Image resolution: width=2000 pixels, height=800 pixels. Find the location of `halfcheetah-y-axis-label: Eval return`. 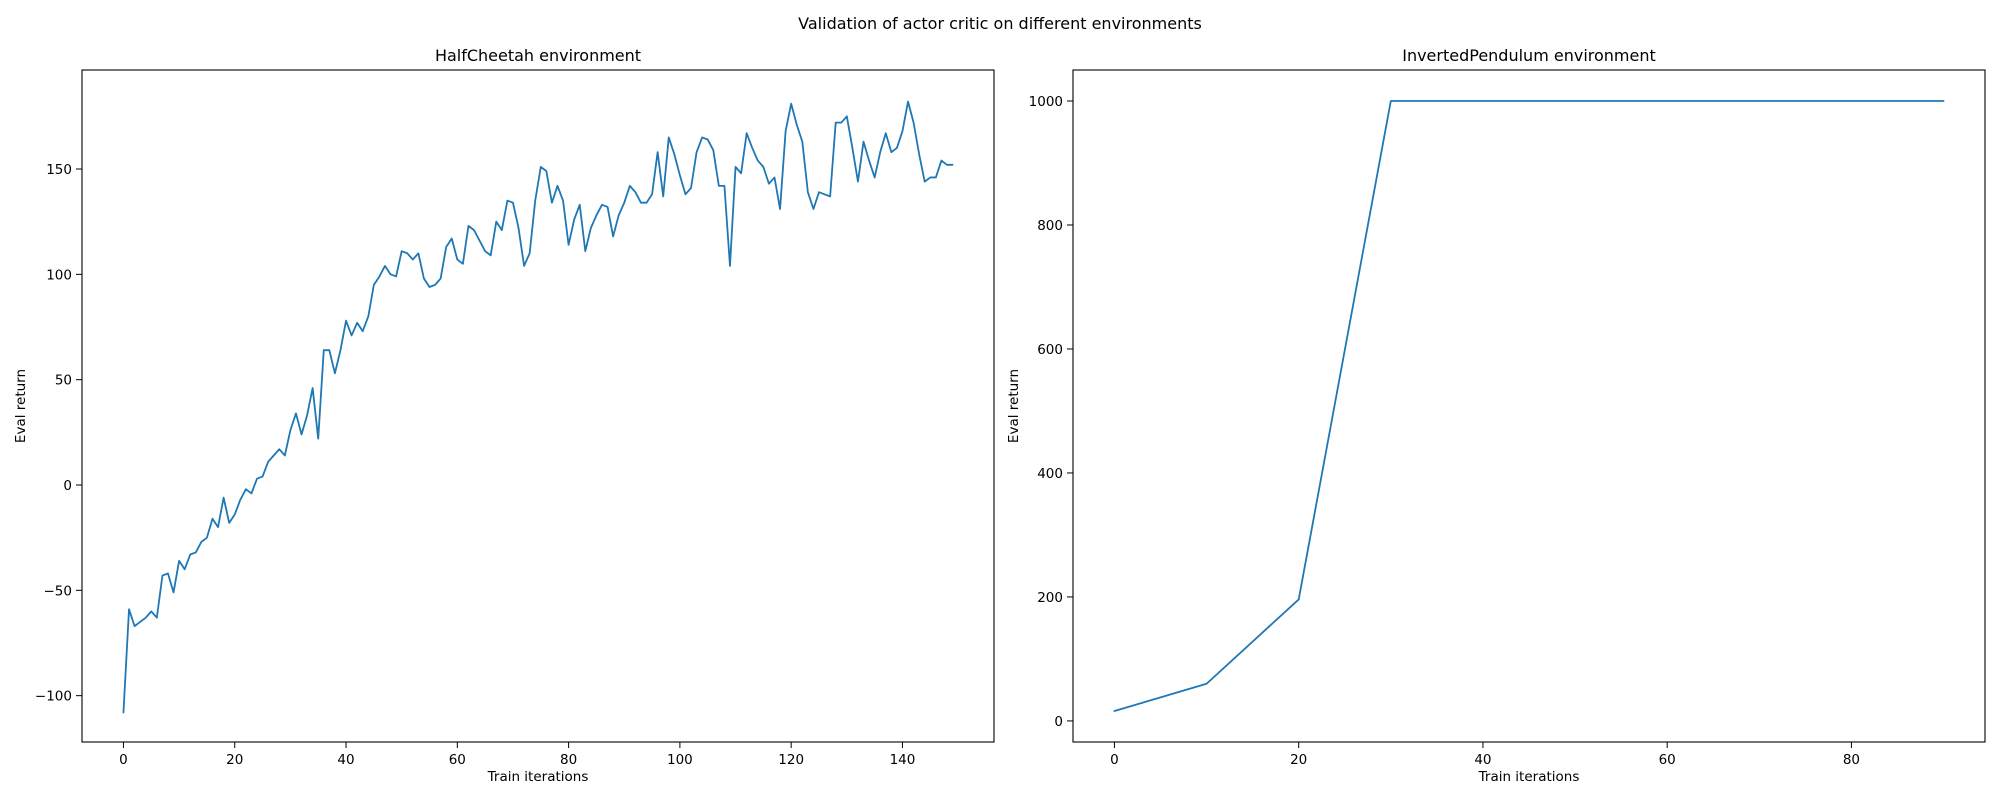

halfcheetah-y-axis-label: Eval return is located at coordinates (21, 406).